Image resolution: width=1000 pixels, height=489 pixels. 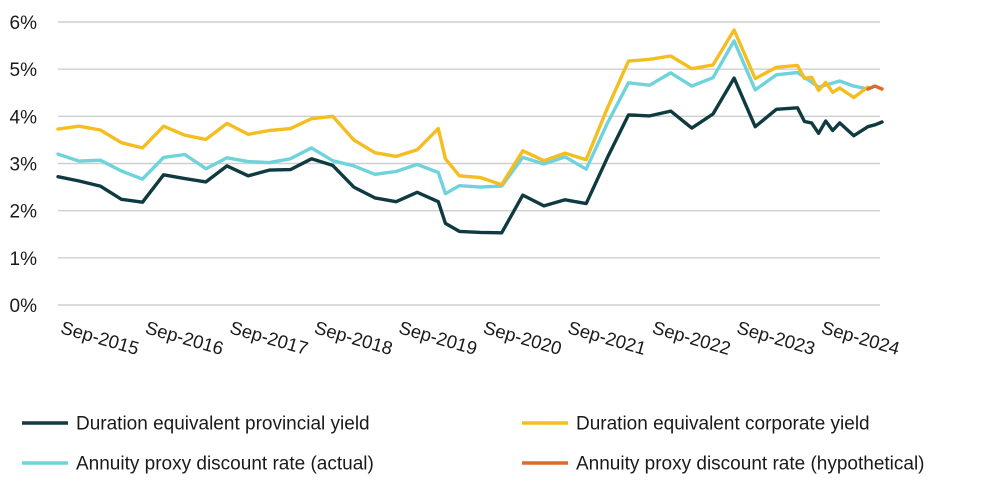 I want to click on y-axis-tick-labels: 0% 1% 2% 3% 4% 5% 6%, so click(x=24, y=165).